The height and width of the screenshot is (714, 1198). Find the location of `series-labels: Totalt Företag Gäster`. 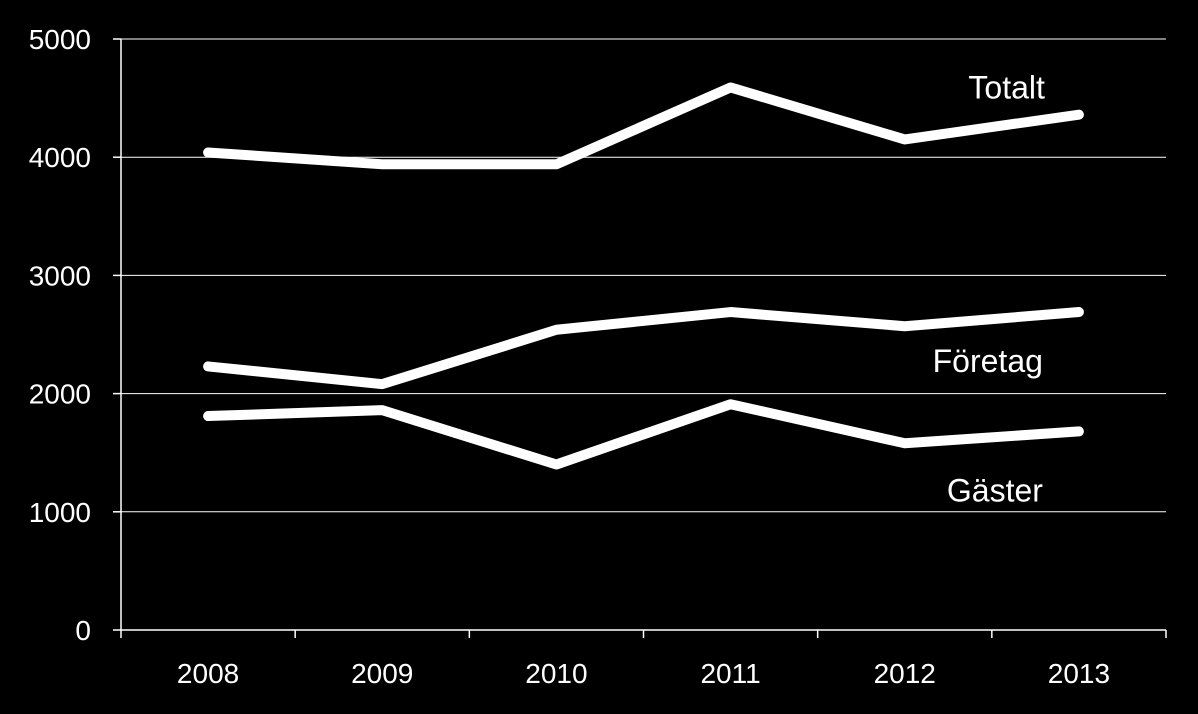

series-labels: Totalt Företag Gäster is located at coordinates (989, 289).